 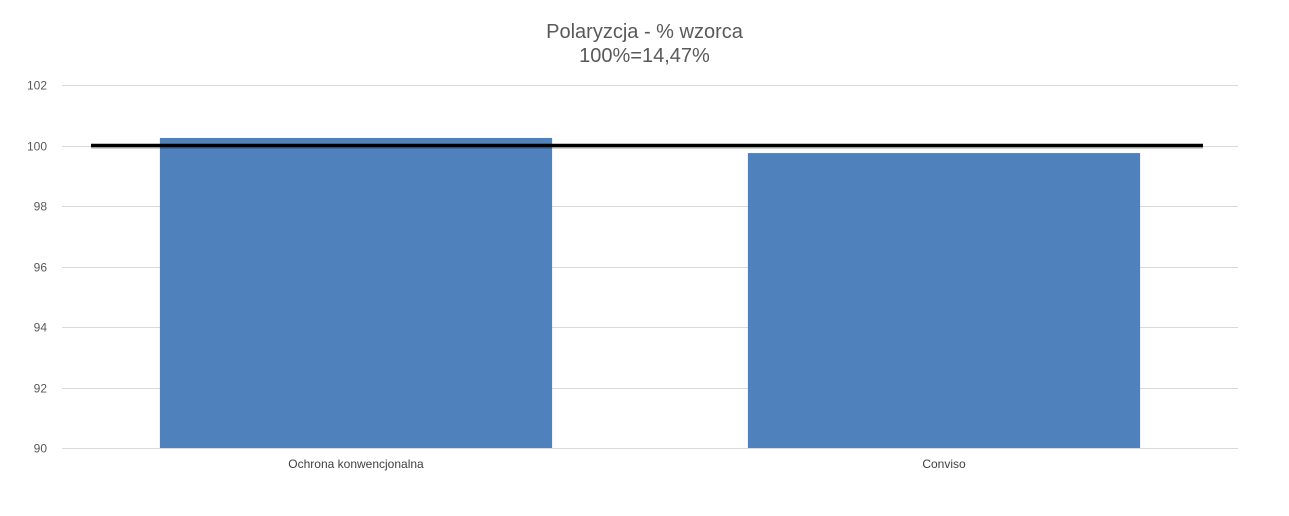 What do you see at coordinates (41, 328) in the screenshot?
I see `y-tick-label: 94` at bounding box center [41, 328].